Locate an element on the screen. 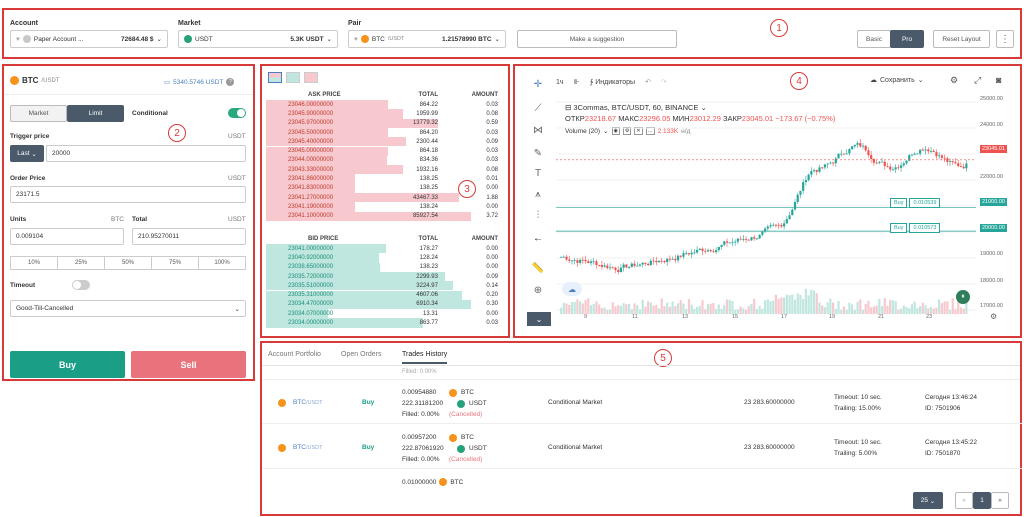 This screenshot has width=1024, height=517. ask-total: 138.25 is located at coordinates (428, 179).